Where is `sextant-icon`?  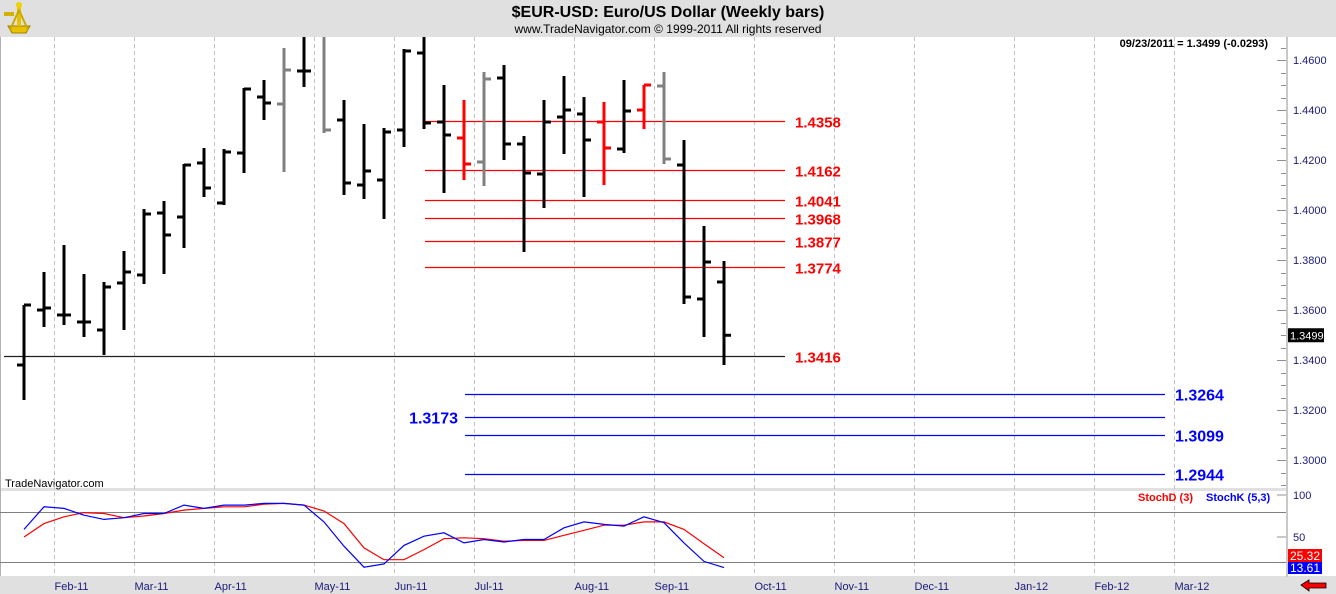 sextant-icon is located at coordinates (17, 18).